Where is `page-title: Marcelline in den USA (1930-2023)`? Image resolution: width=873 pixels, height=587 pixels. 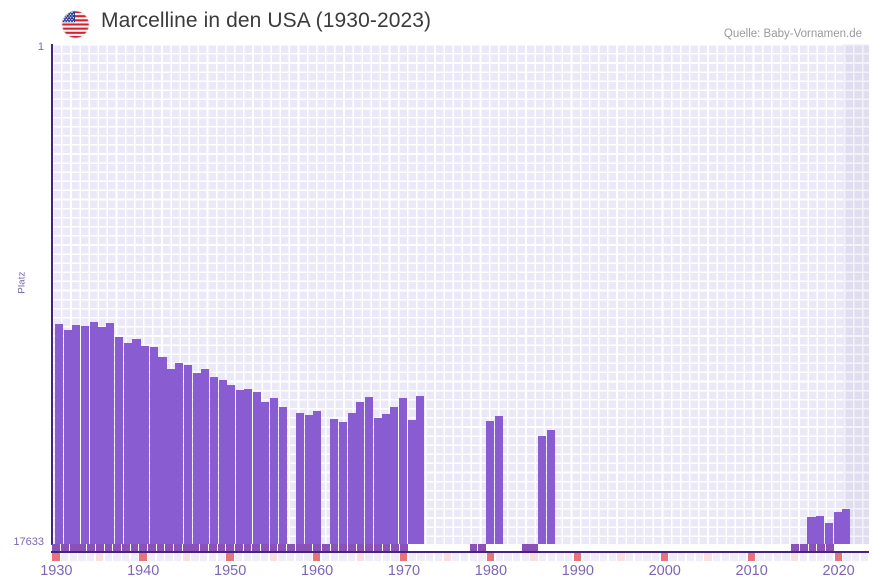 page-title: Marcelline in den USA (1930-2023) is located at coordinates (266, 20).